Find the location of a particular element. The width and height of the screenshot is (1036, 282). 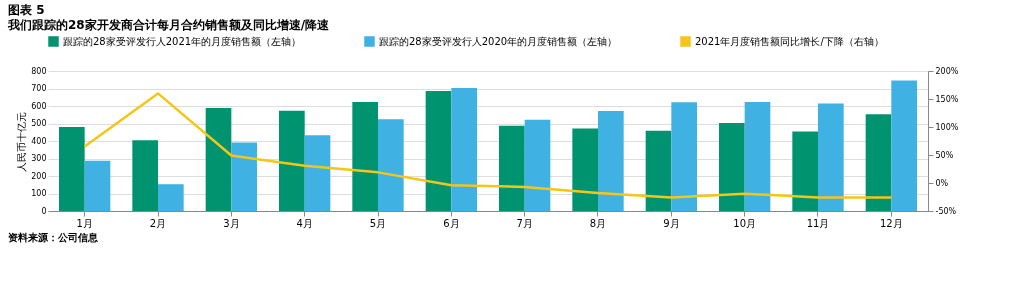

y-tick-label: 0 is located at coordinates (44, 211).